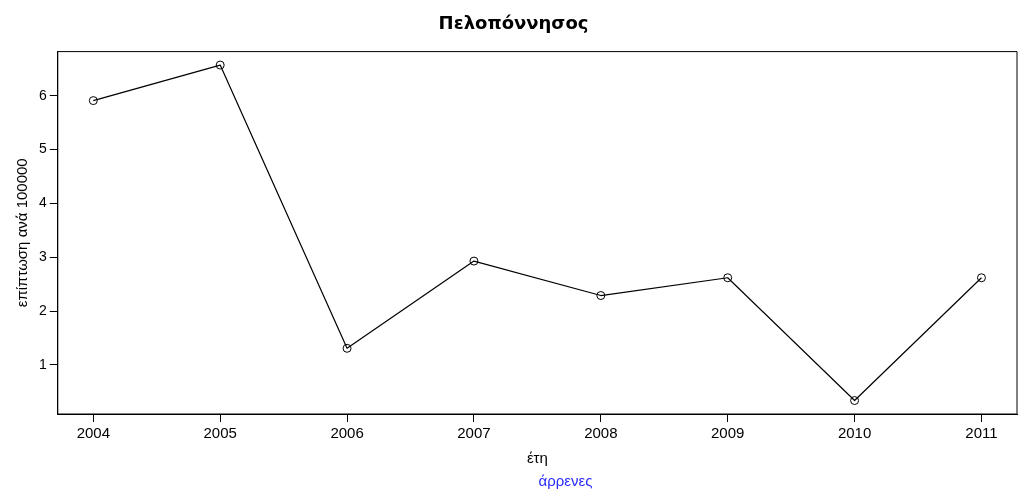 This screenshot has height=494, width=1031. I want to click on x-tick-label: 2006, so click(347, 433).